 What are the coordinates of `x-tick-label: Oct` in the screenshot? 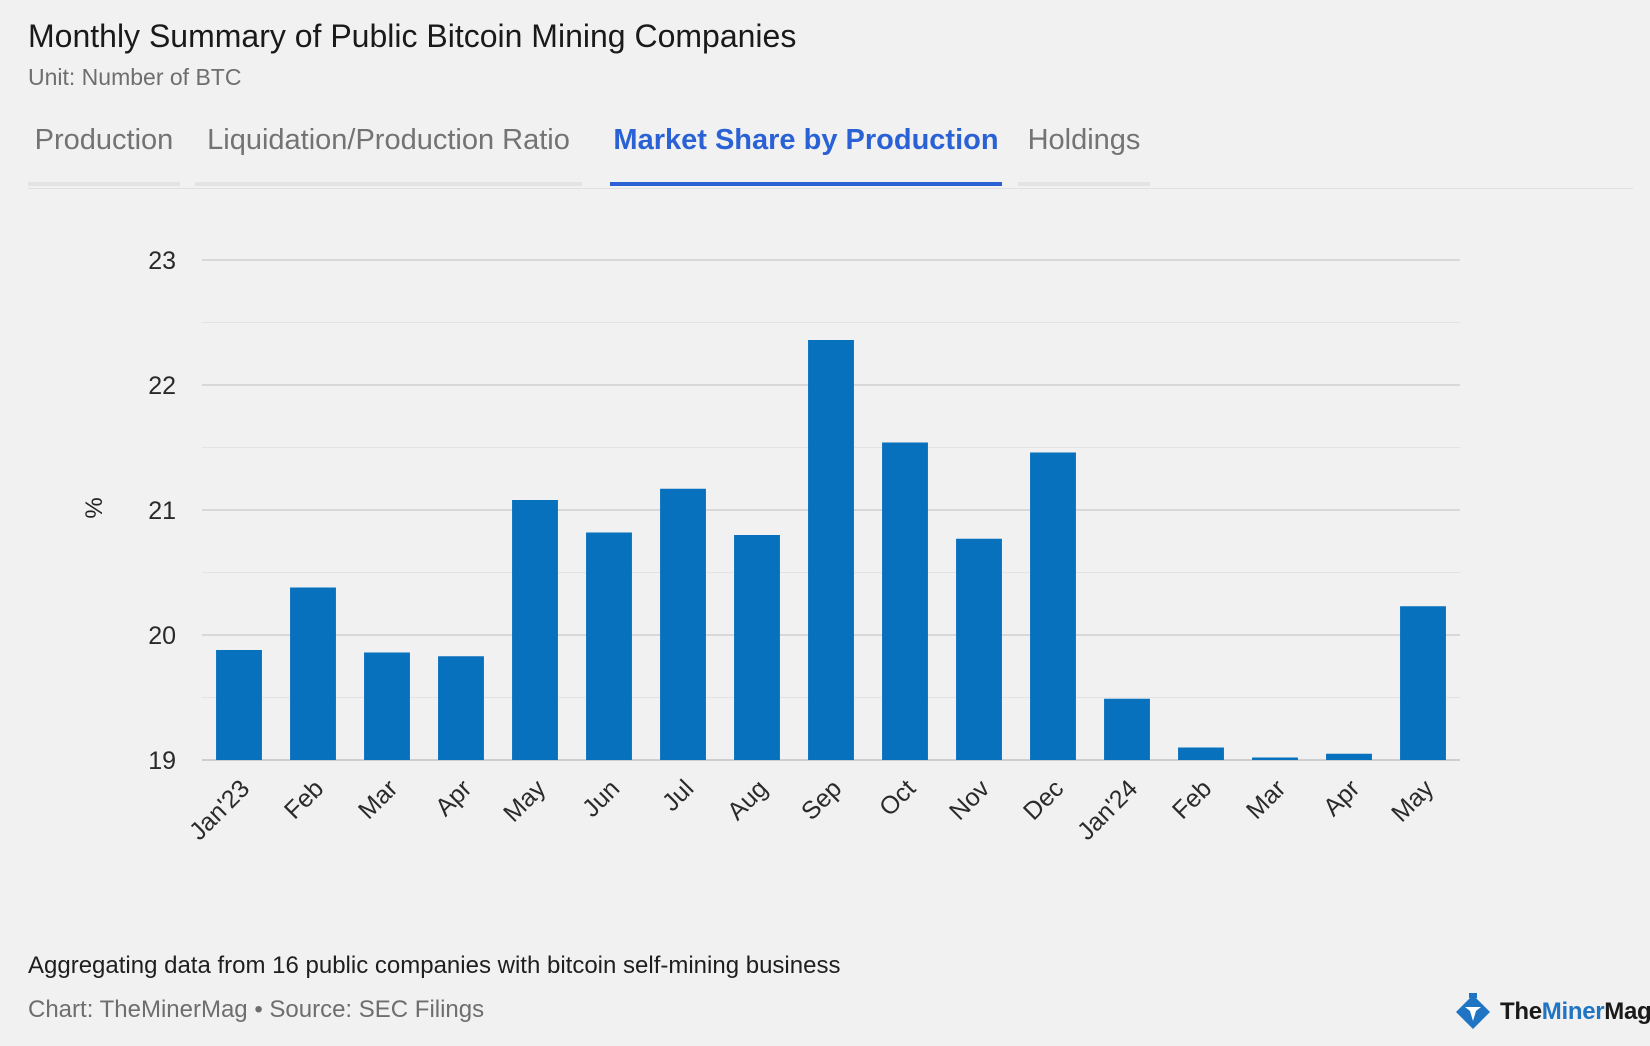 It's located at (897, 797).